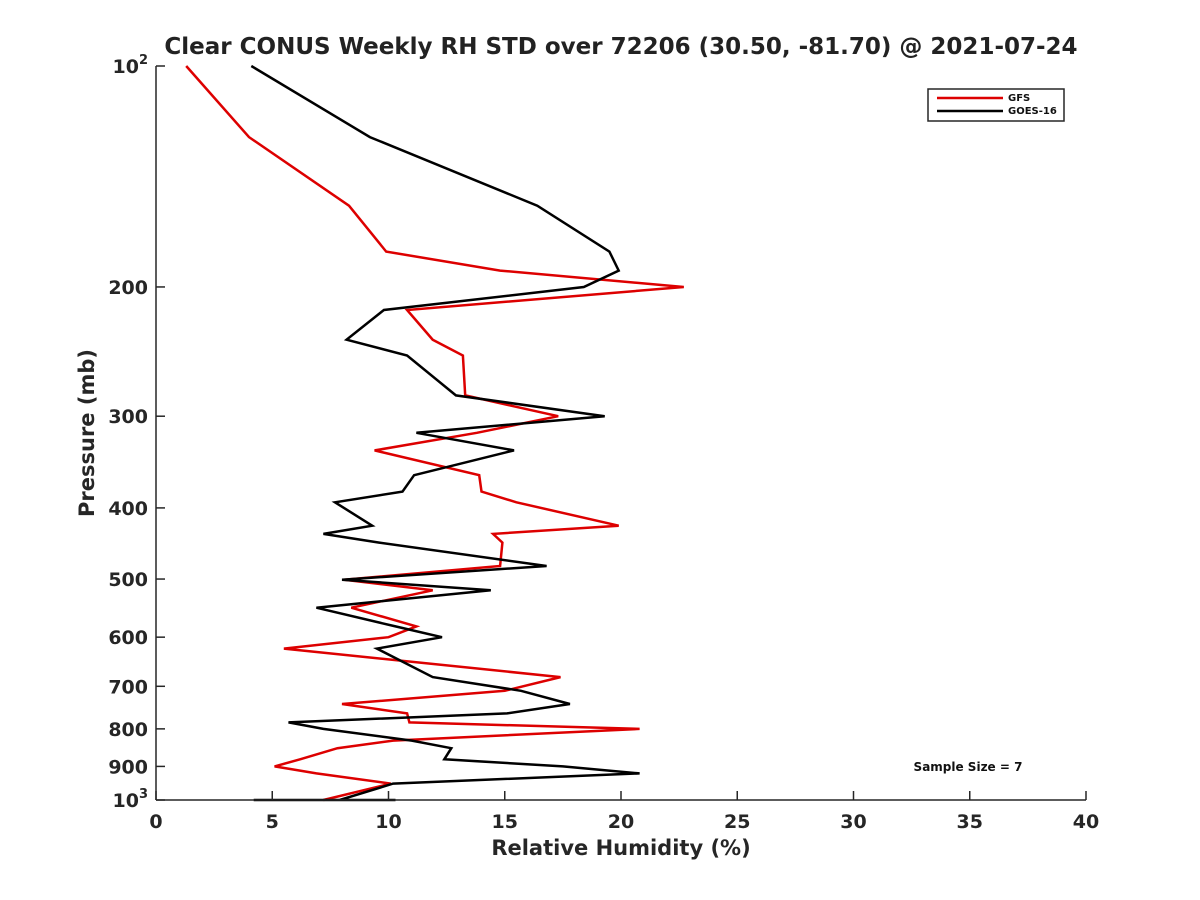 This screenshot has width=1200, height=900. I want to click on y-tick-label: 700, so click(128, 687).